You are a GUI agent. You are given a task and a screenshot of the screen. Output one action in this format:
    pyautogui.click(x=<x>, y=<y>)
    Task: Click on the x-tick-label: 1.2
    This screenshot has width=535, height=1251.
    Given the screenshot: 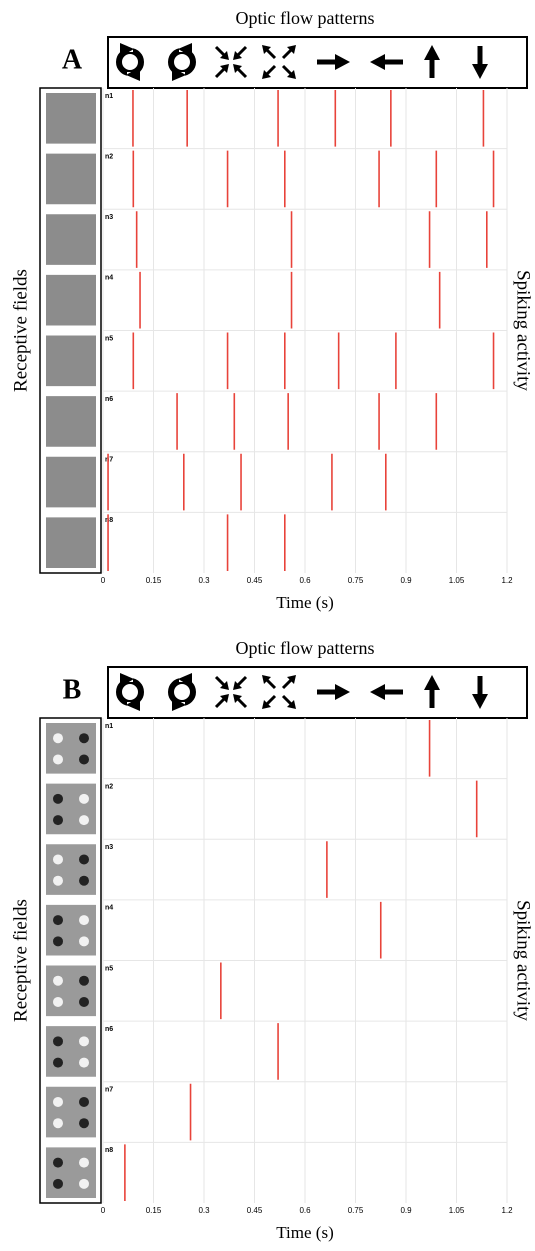 What is the action you would take?
    pyautogui.click(x=507, y=580)
    